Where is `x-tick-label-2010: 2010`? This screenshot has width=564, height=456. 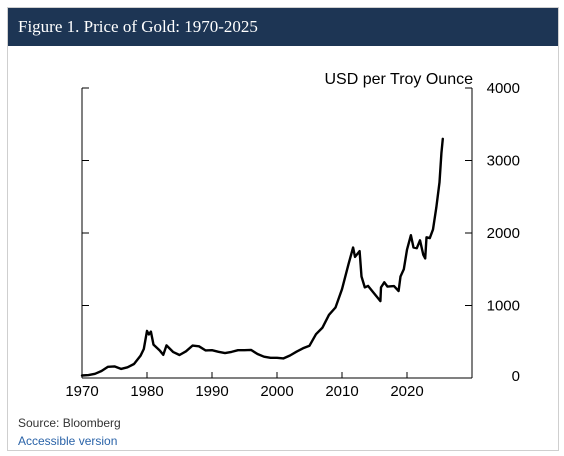
x-tick-label-2010: 2010 is located at coordinates (341, 391).